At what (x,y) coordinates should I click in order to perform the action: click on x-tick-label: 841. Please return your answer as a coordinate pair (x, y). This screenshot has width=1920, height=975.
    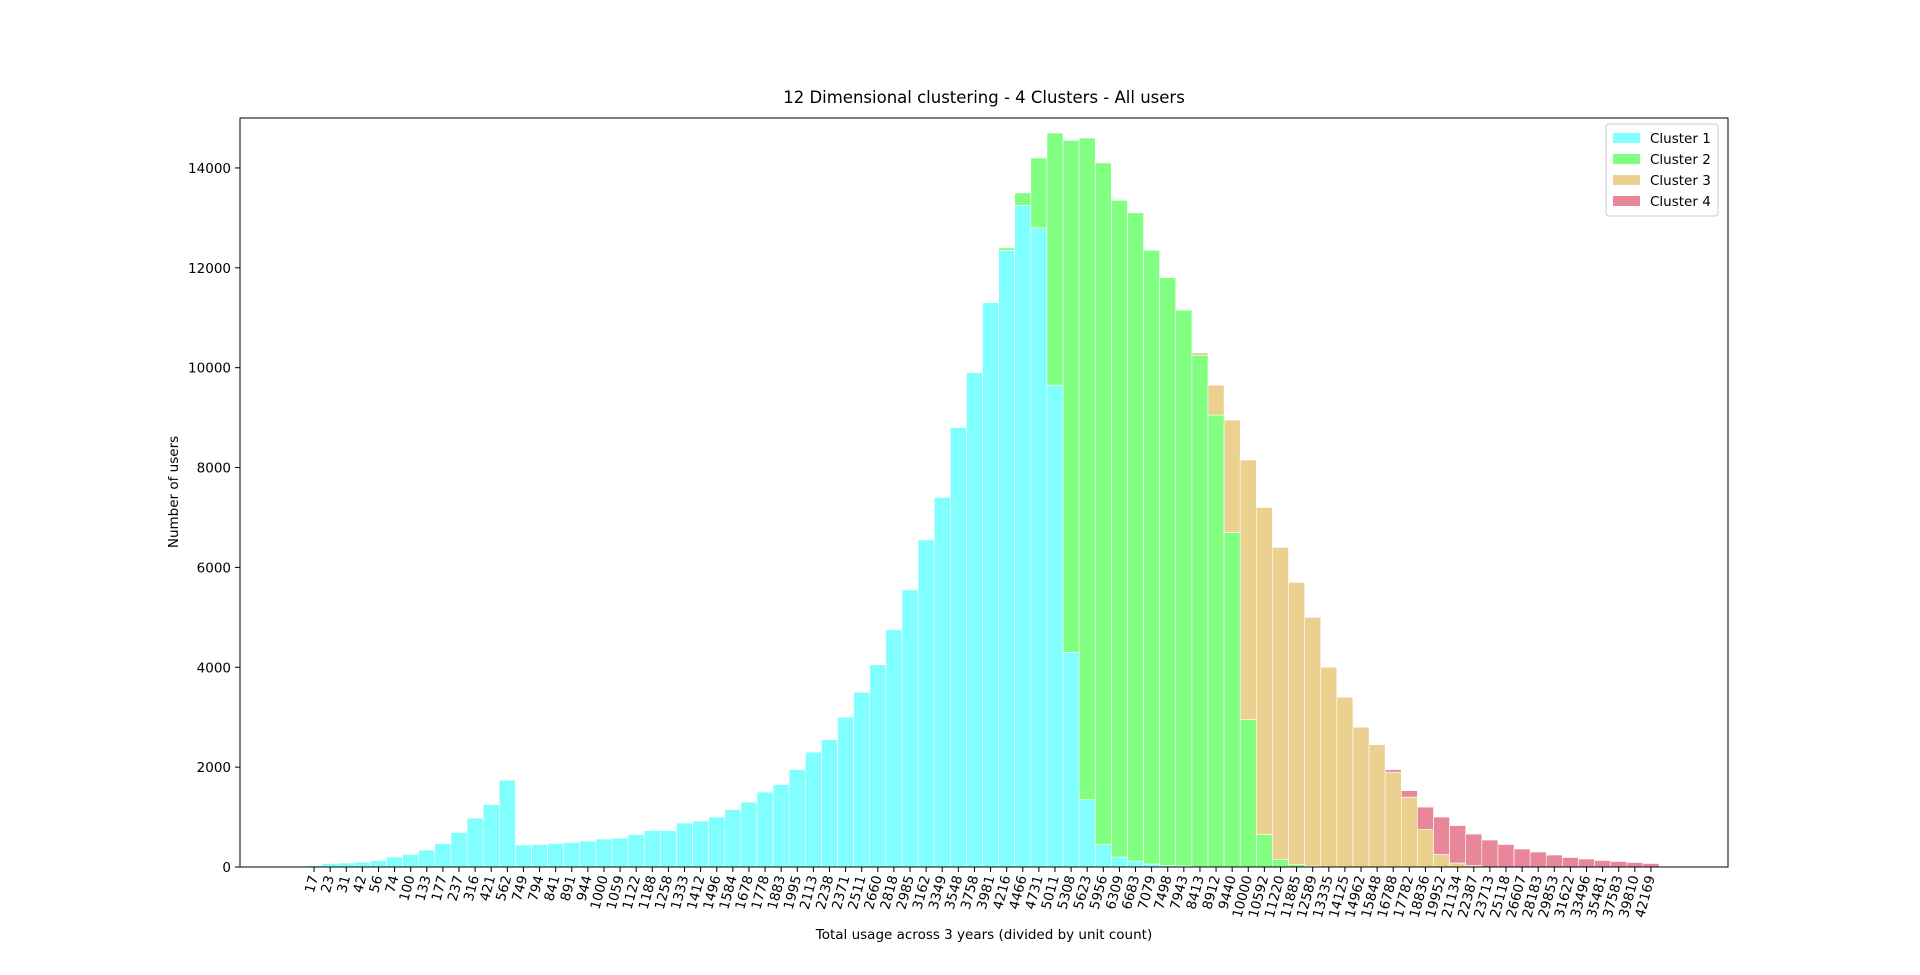
    Looking at the image, I should click on (552, 888).